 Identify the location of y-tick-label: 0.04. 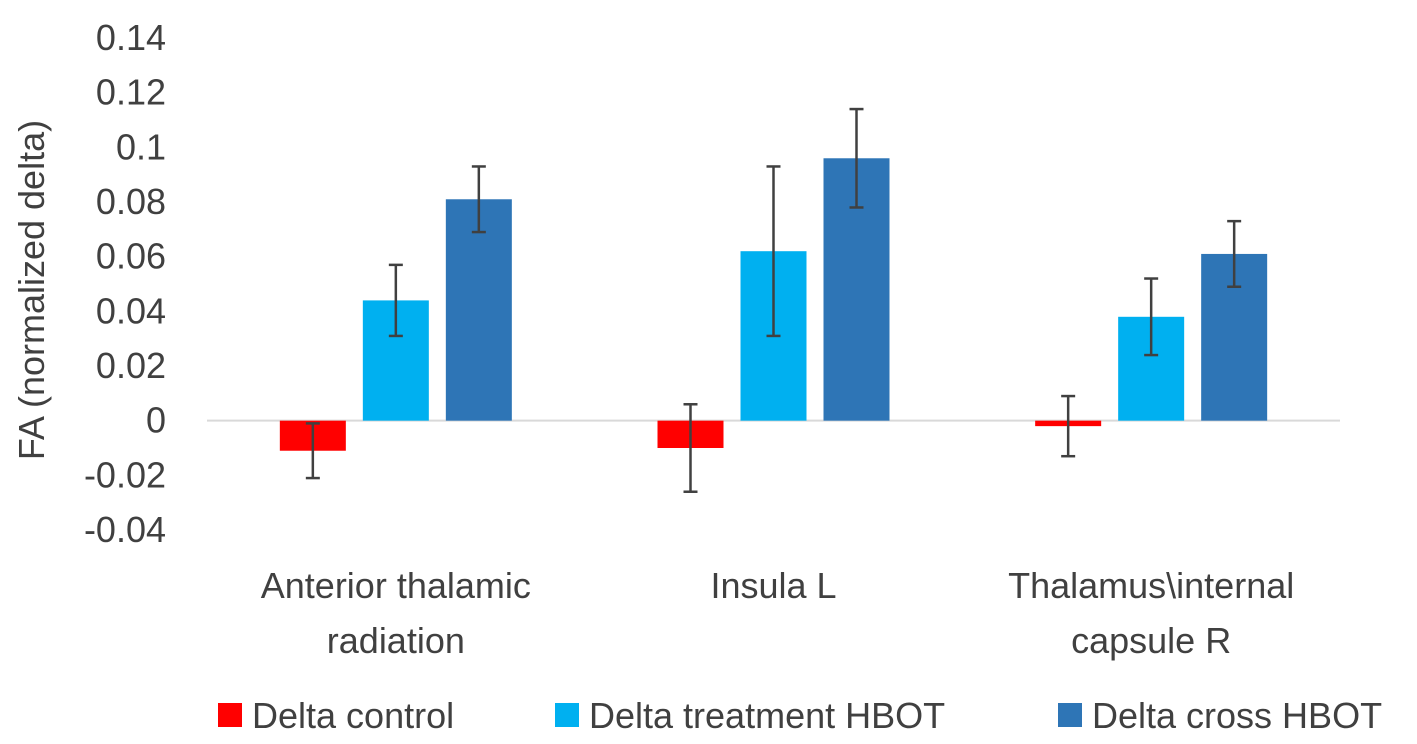
(131, 310).